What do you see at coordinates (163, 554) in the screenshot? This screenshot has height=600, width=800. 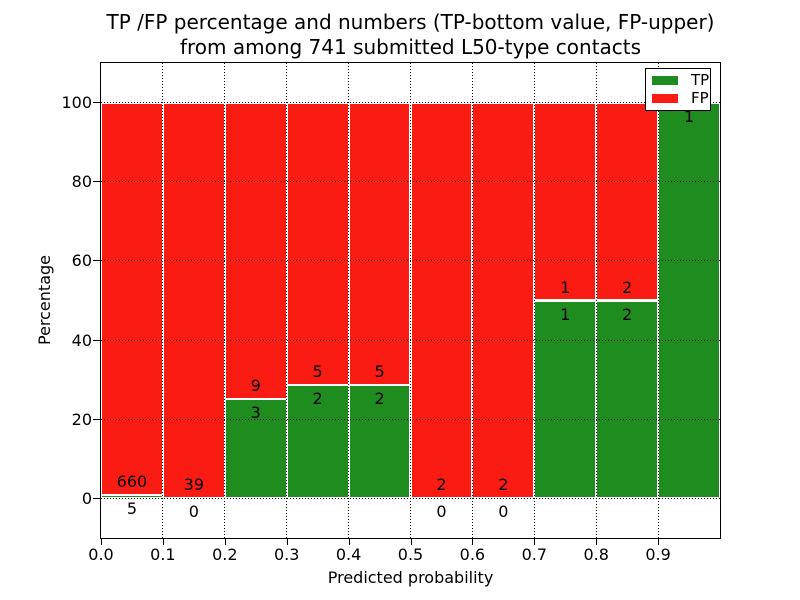 I see `x-tick-label: 0.1` at bounding box center [163, 554].